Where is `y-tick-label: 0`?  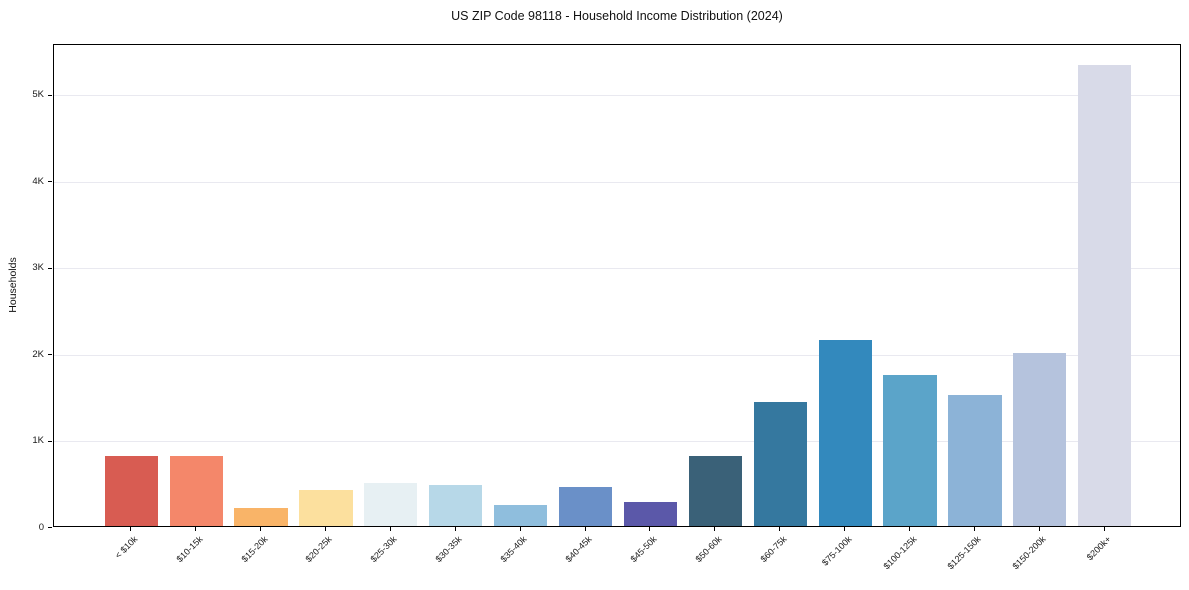 y-tick-label: 0 is located at coordinates (41, 527).